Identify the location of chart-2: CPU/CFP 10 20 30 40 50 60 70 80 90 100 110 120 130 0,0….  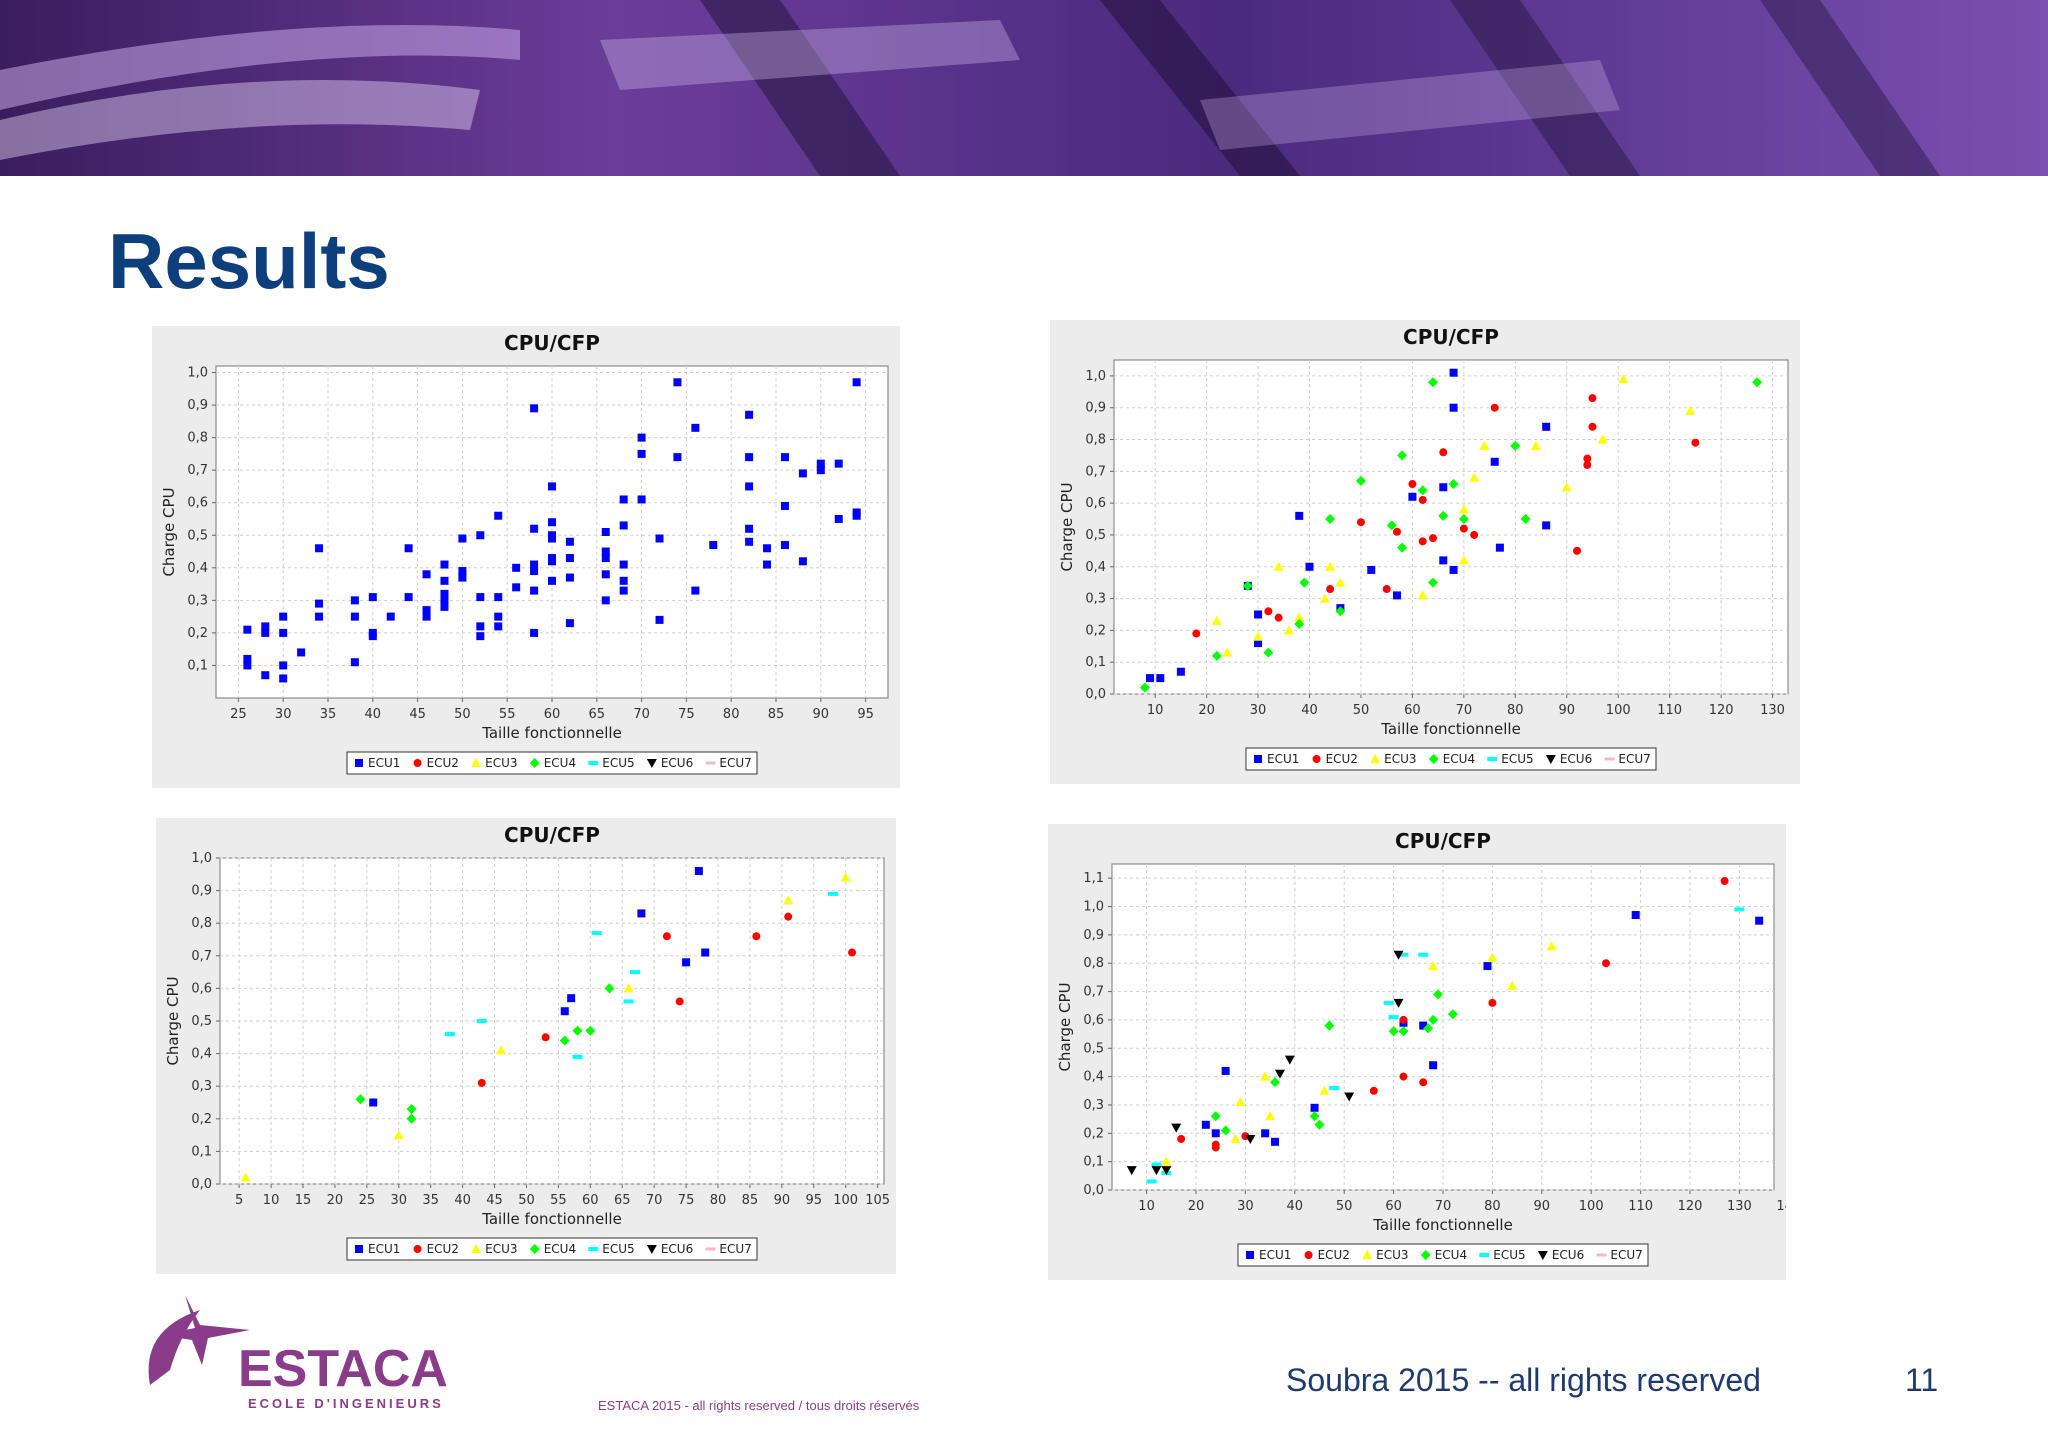
(1423, 548).